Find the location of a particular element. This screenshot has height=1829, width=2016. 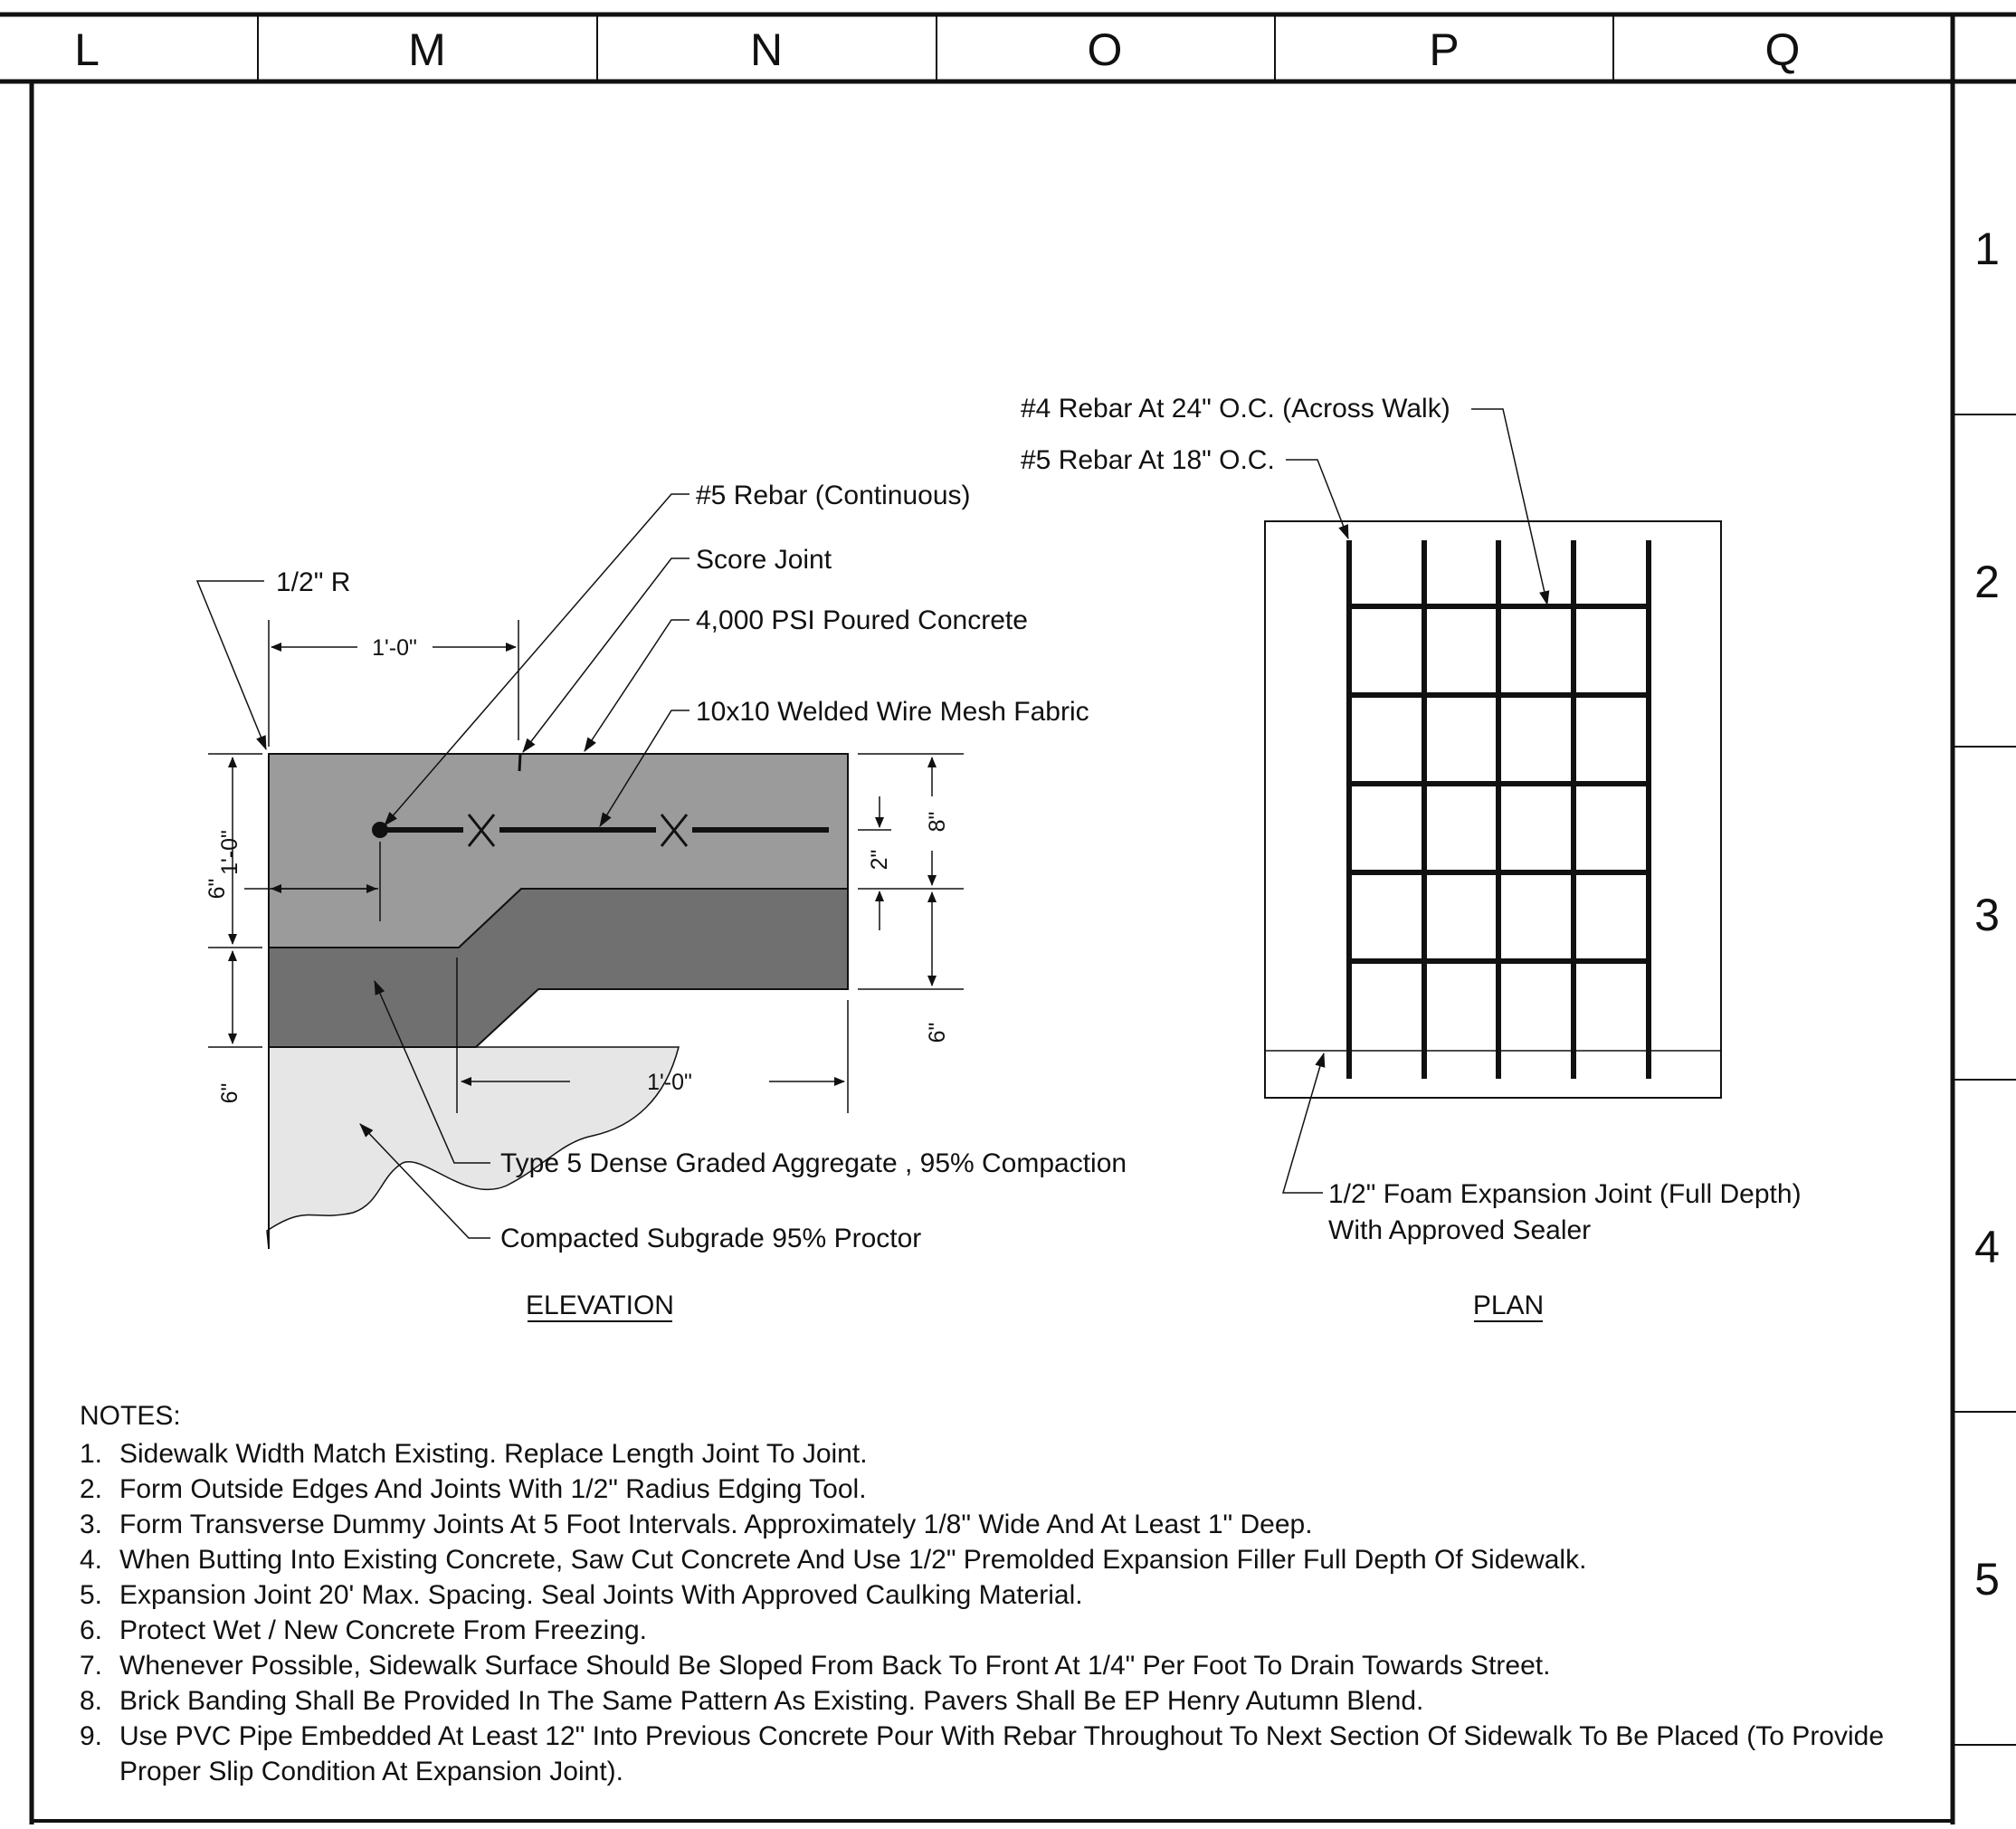

rebar-5-label: #5 Rebar At 18" O.C. is located at coordinates (1148, 460).